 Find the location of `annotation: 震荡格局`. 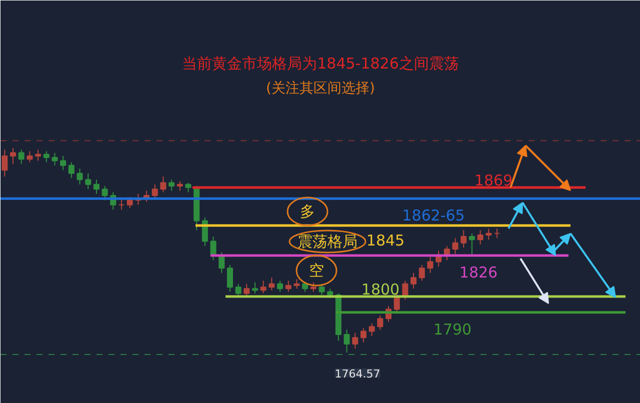

annotation: 震荡格局 is located at coordinates (328, 241).